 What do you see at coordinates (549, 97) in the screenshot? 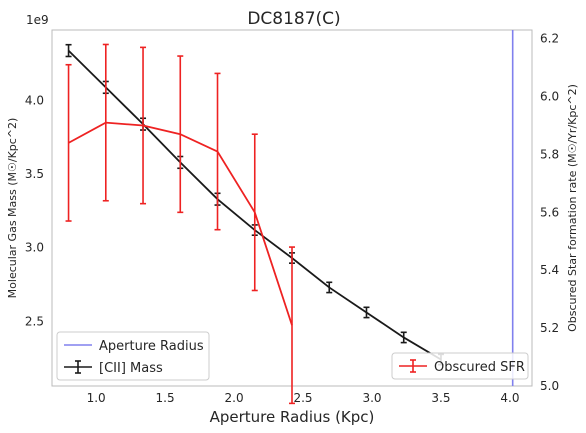
I see `right-y-tick-label: 6.0` at bounding box center [549, 97].